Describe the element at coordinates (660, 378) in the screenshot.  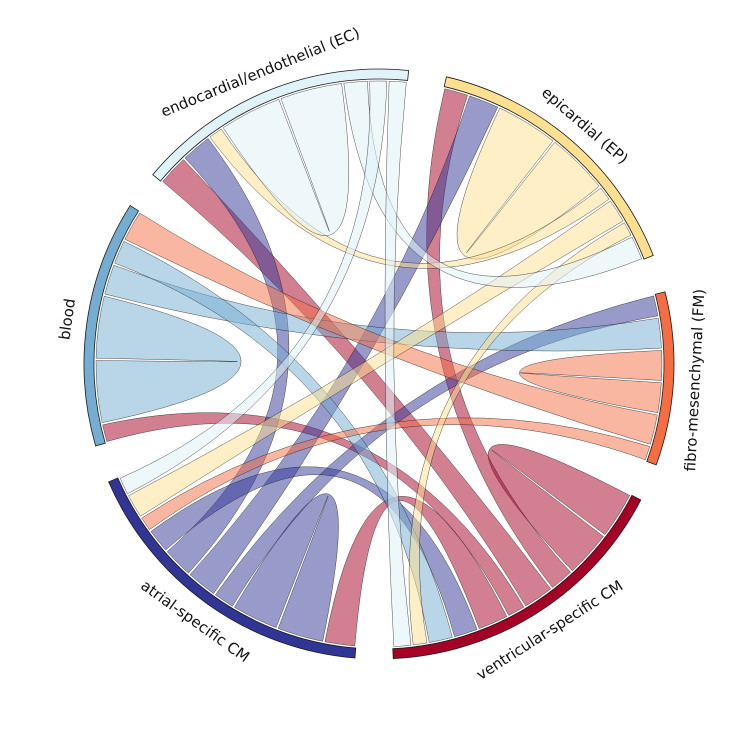
I see `arc-fibro-mesenchymal-fm` at that location.